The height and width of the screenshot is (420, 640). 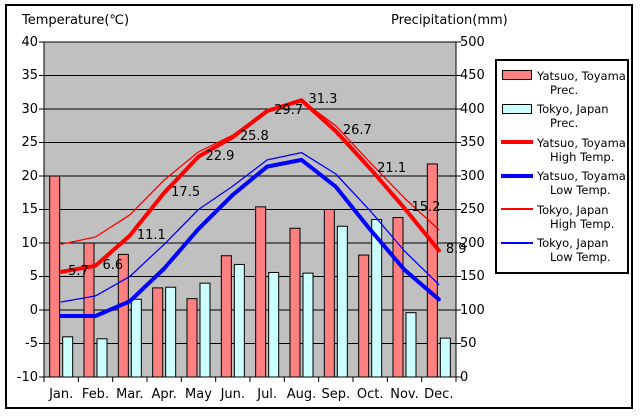 I want to click on temp-tick-label: -10, so click(x=27, y=377).